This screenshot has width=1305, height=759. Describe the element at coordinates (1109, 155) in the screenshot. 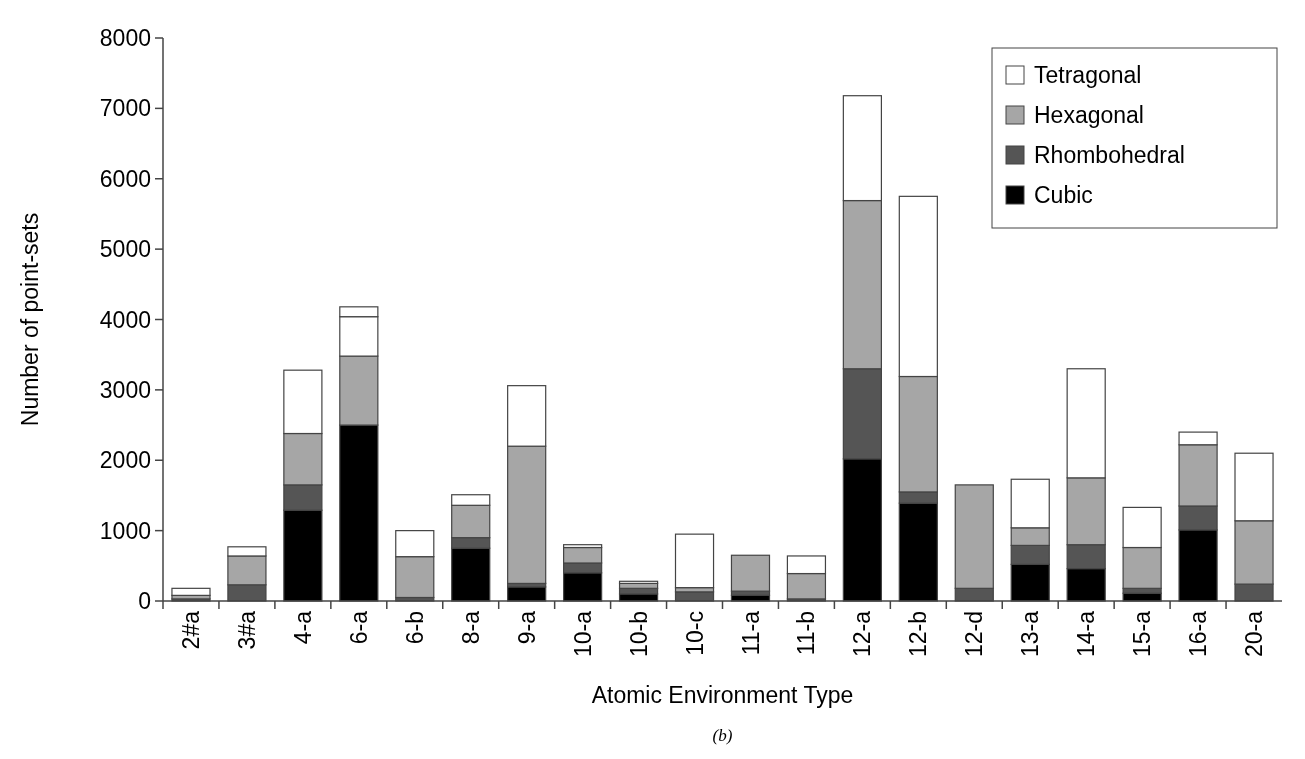

I see `legend-label: Rhombohedral` at that location.